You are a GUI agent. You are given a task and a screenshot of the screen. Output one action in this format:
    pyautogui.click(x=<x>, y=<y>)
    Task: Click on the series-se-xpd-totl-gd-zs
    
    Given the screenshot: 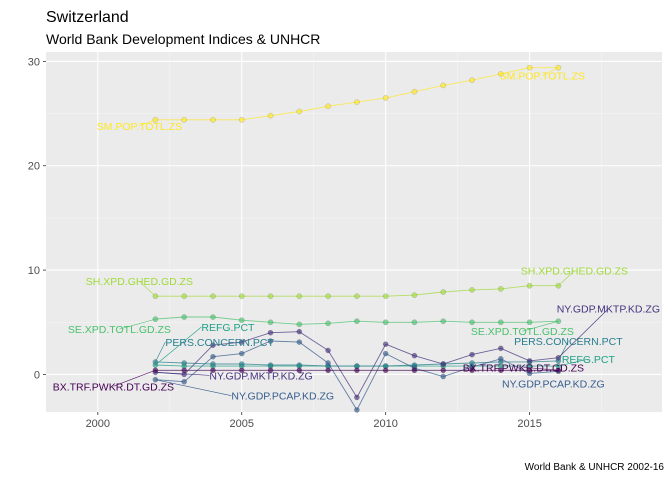 What is the action you would take?
    pyautogui.click(x=357, y=321)
    